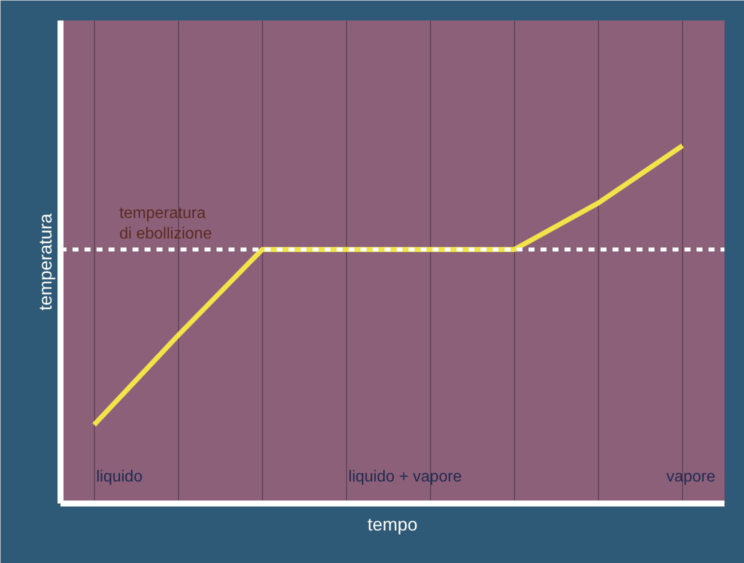  Describe the element at coordinates (46, 261) in the screenshot. I see `y-axis-title: temperatura` at that location.